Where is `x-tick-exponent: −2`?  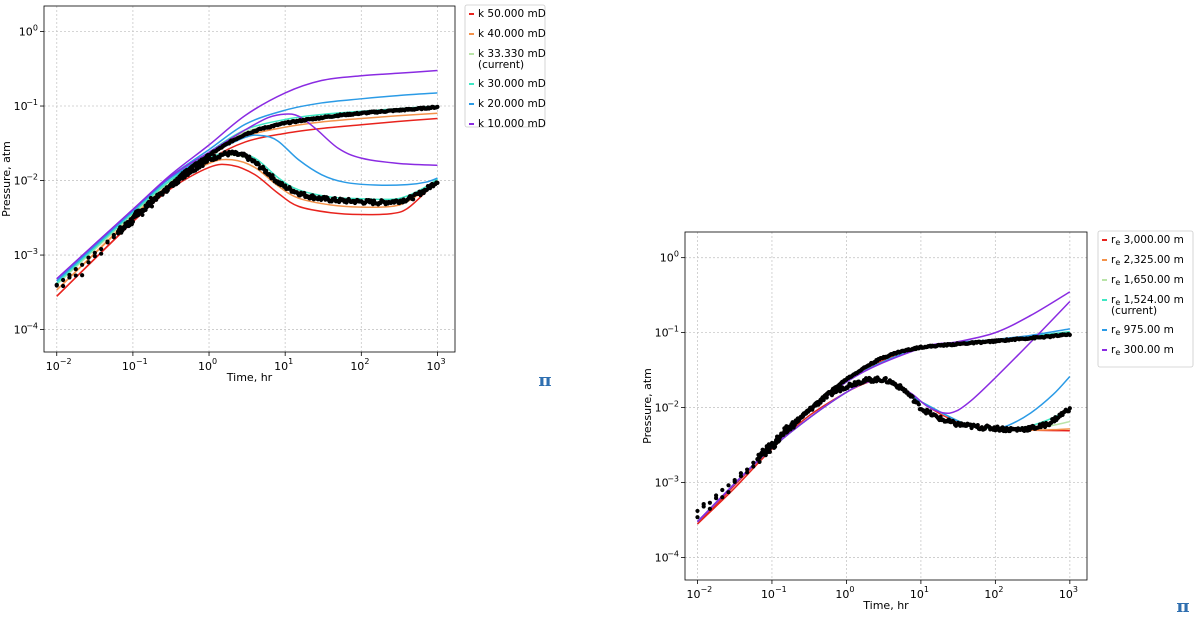
x-tick-exponent: −2 is located at coordinates (66, 361).